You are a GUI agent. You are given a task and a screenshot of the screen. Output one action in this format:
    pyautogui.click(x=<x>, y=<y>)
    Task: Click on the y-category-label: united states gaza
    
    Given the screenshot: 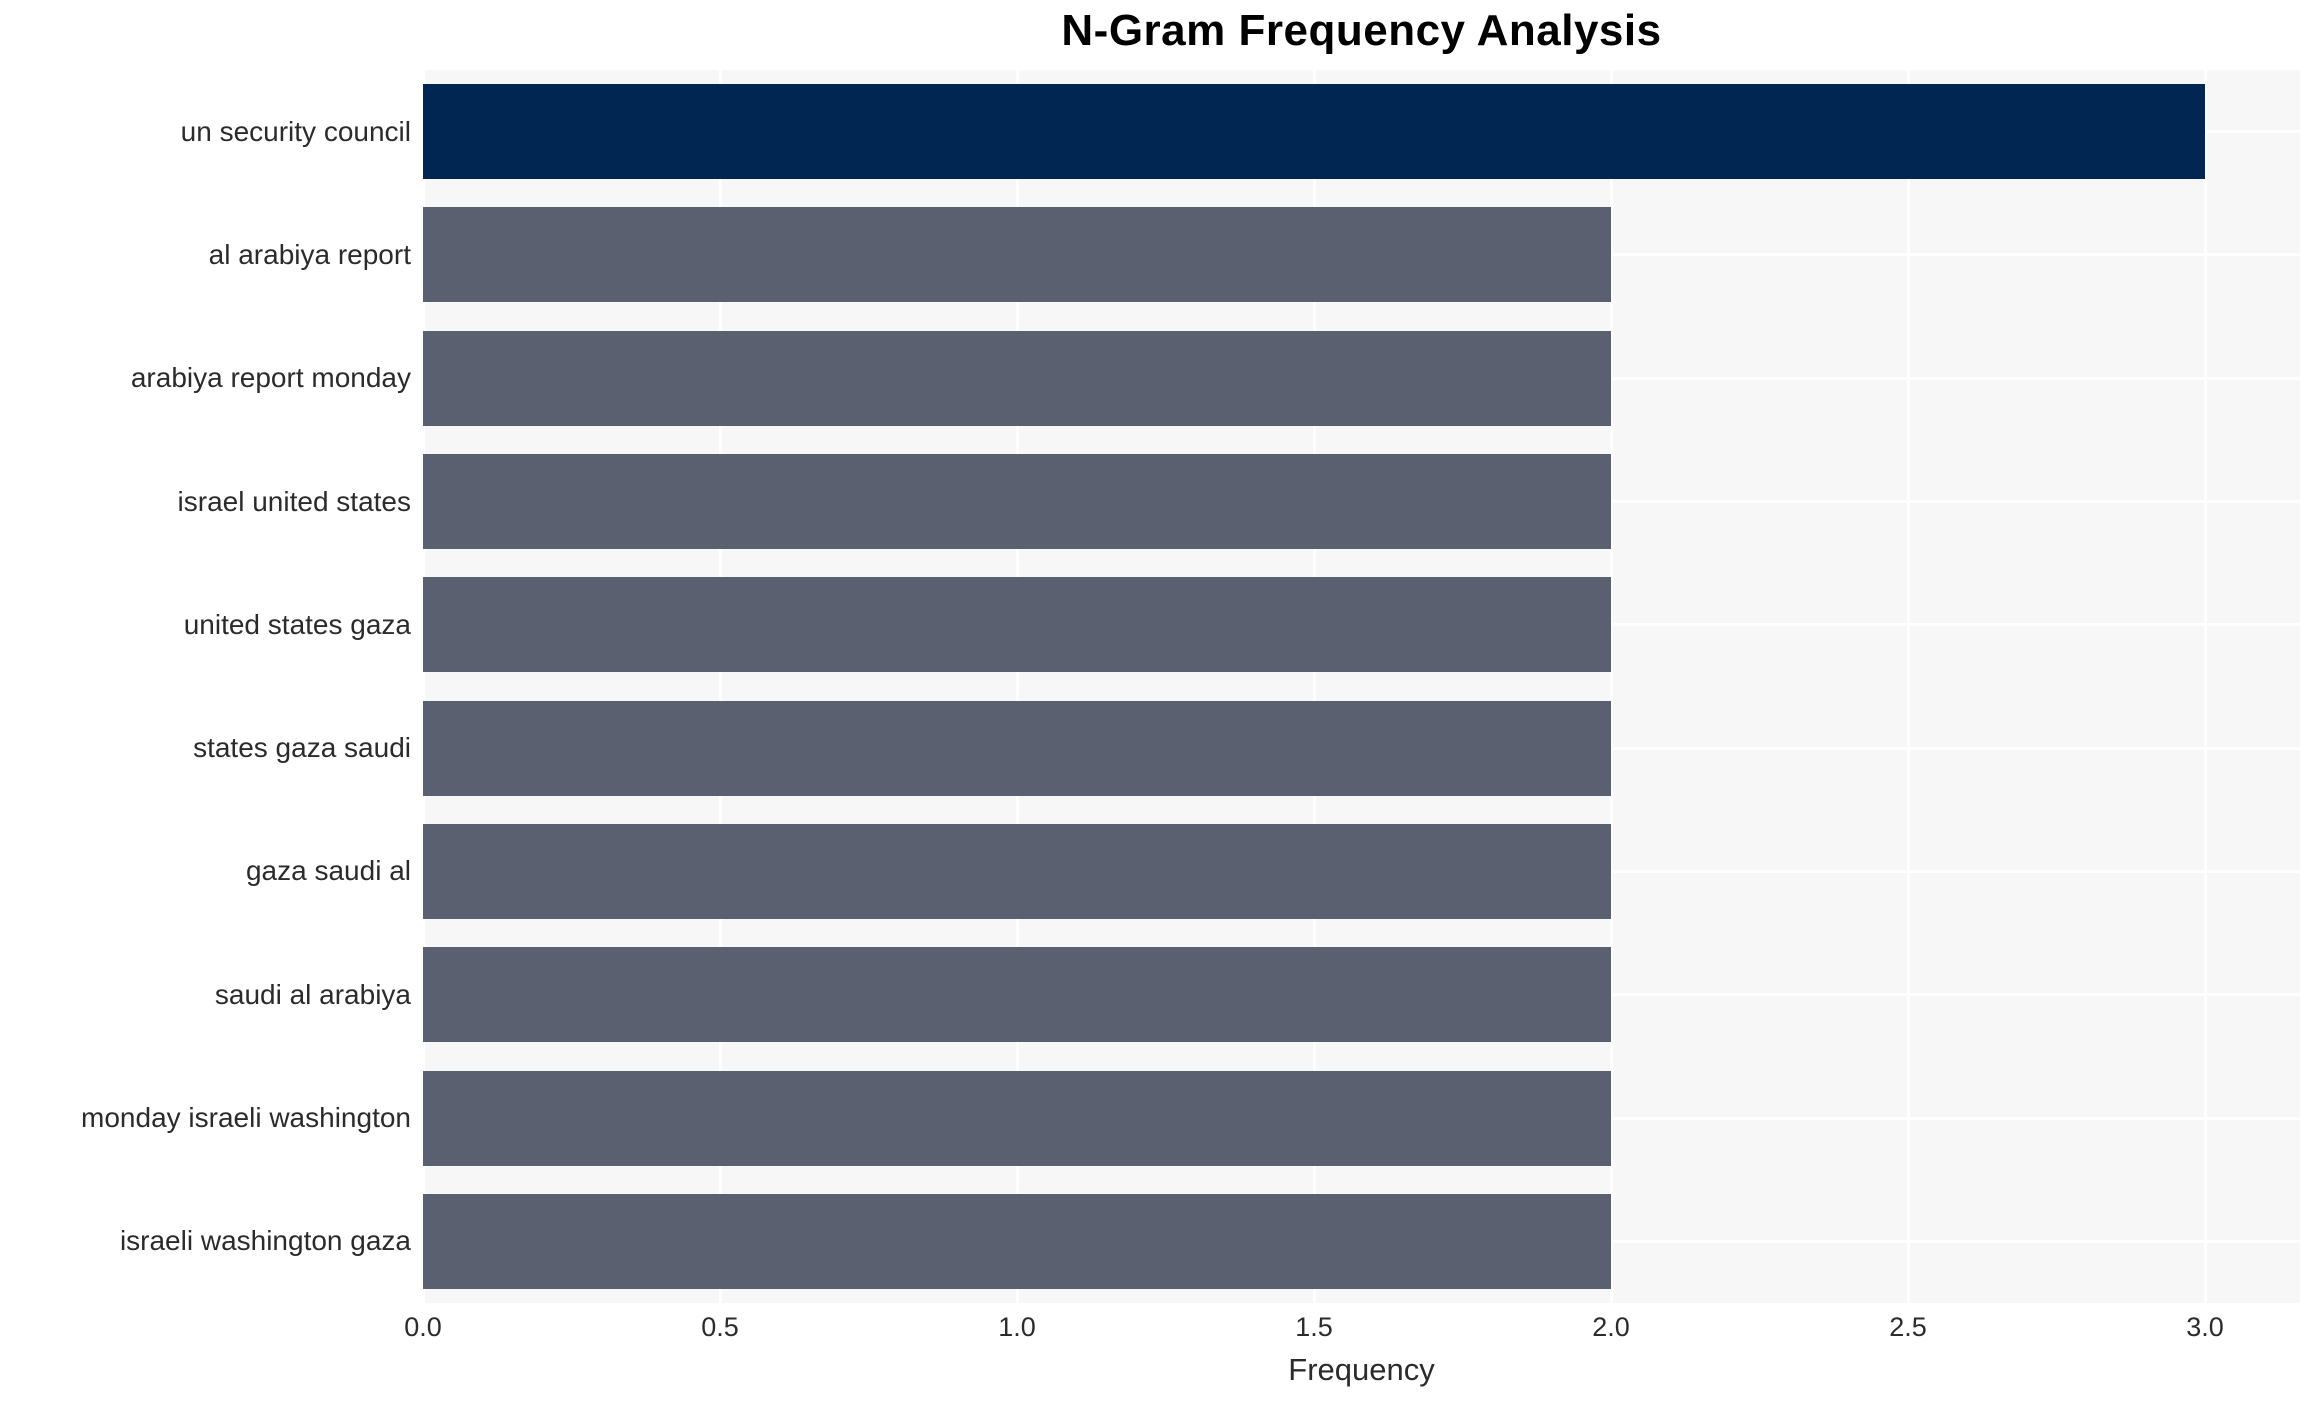 What is the action you would take?
    pyautogui.click(x=297, y=624)
    